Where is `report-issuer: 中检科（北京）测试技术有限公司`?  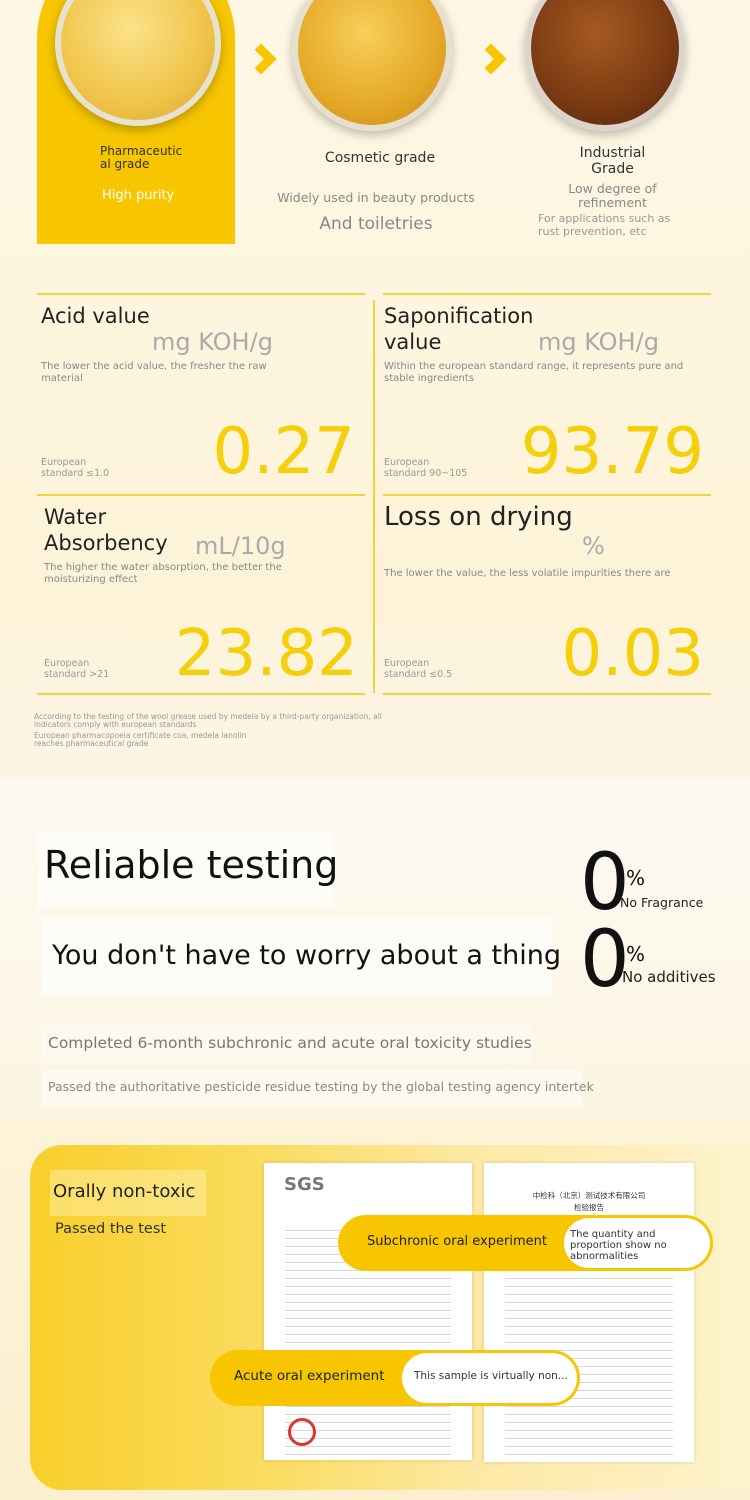 report-issuer: 中检科（北京）测试技术有限公司 is located at coordinates (589, 1195).